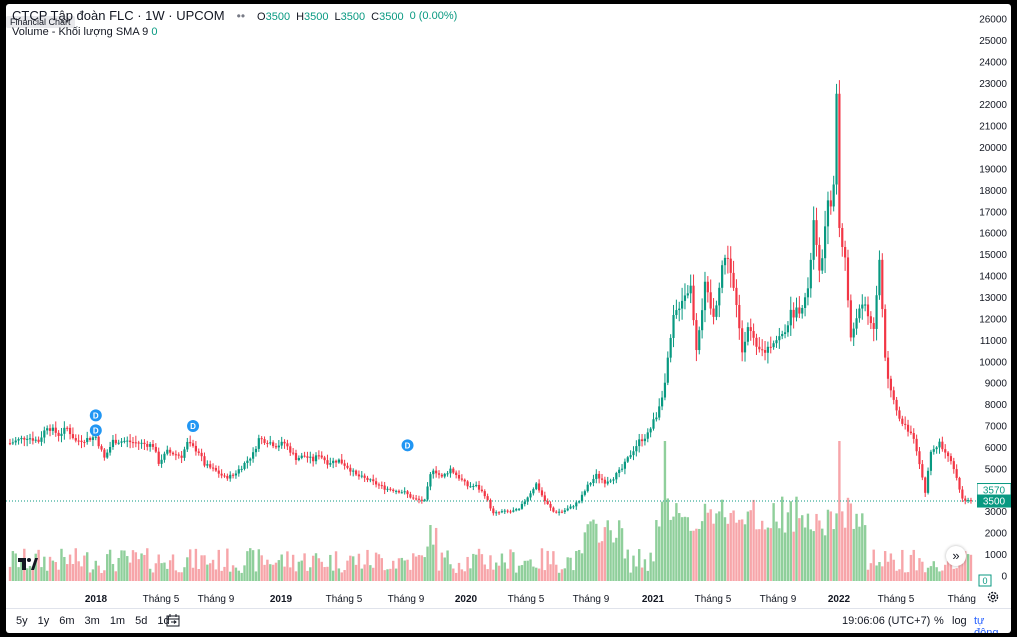  I want to click on range-button: 1y, so click(43, 621).